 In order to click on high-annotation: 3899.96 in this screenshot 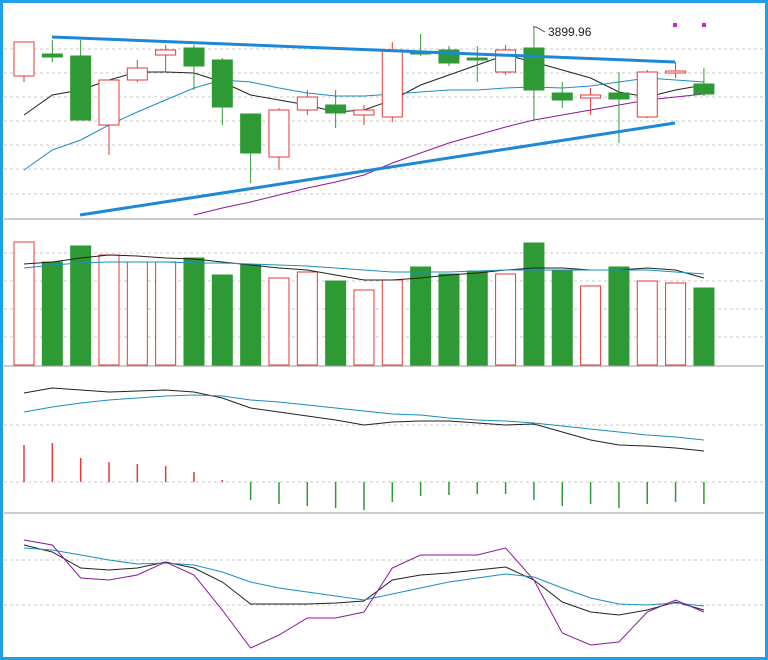, I will do `click(570, 32)`.